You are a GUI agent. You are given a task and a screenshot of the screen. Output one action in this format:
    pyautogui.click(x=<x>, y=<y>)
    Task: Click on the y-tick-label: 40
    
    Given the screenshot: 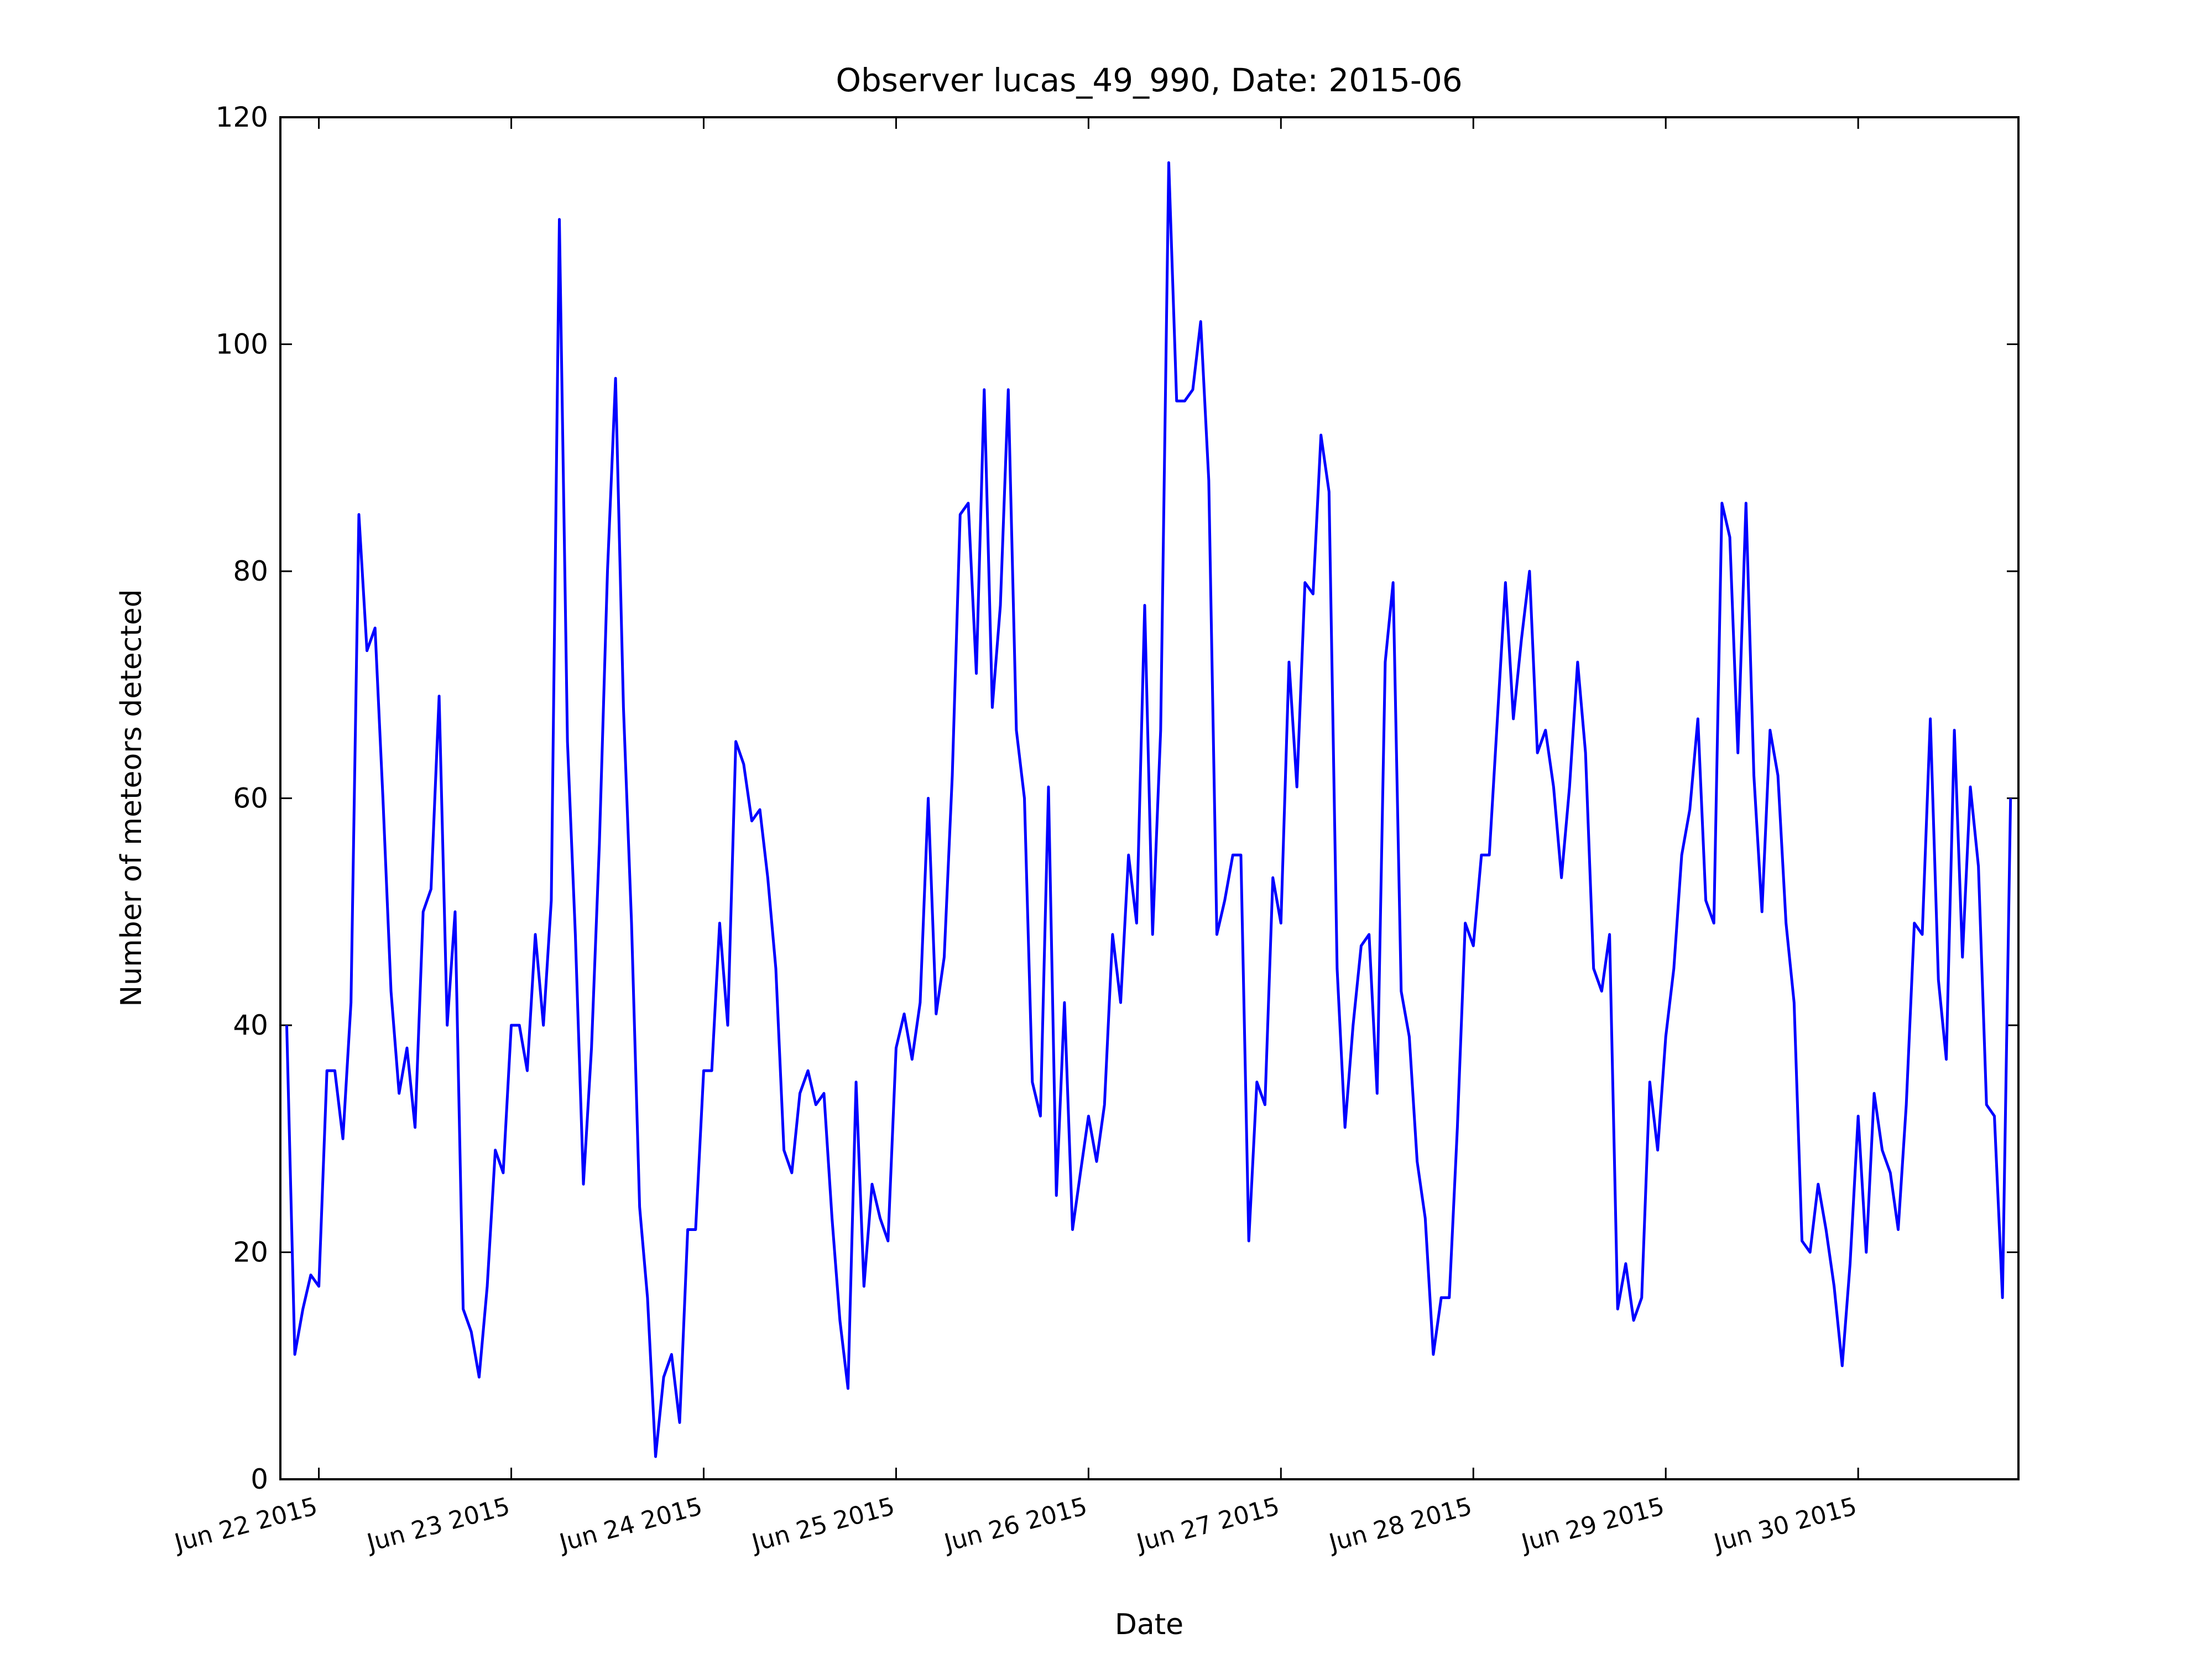 What is the action you would take?
    pyautogui.click(x=251, y=1025)
    